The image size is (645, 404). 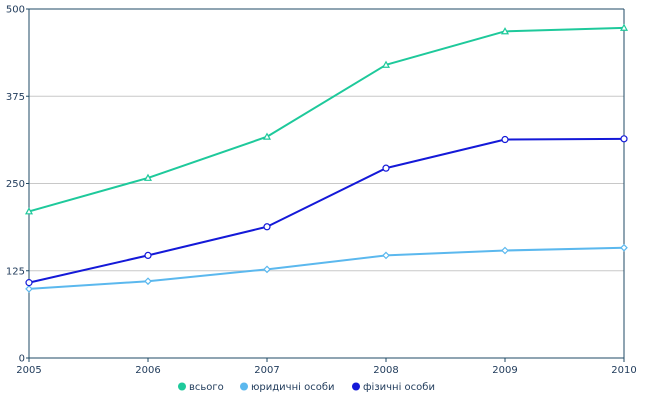 What do you see at coordinates (326, 367) in the screenshot?
I see `x-axis-ticks: 2005 2006 2007 2008 2009 2010` at bounding box center [326, 367].